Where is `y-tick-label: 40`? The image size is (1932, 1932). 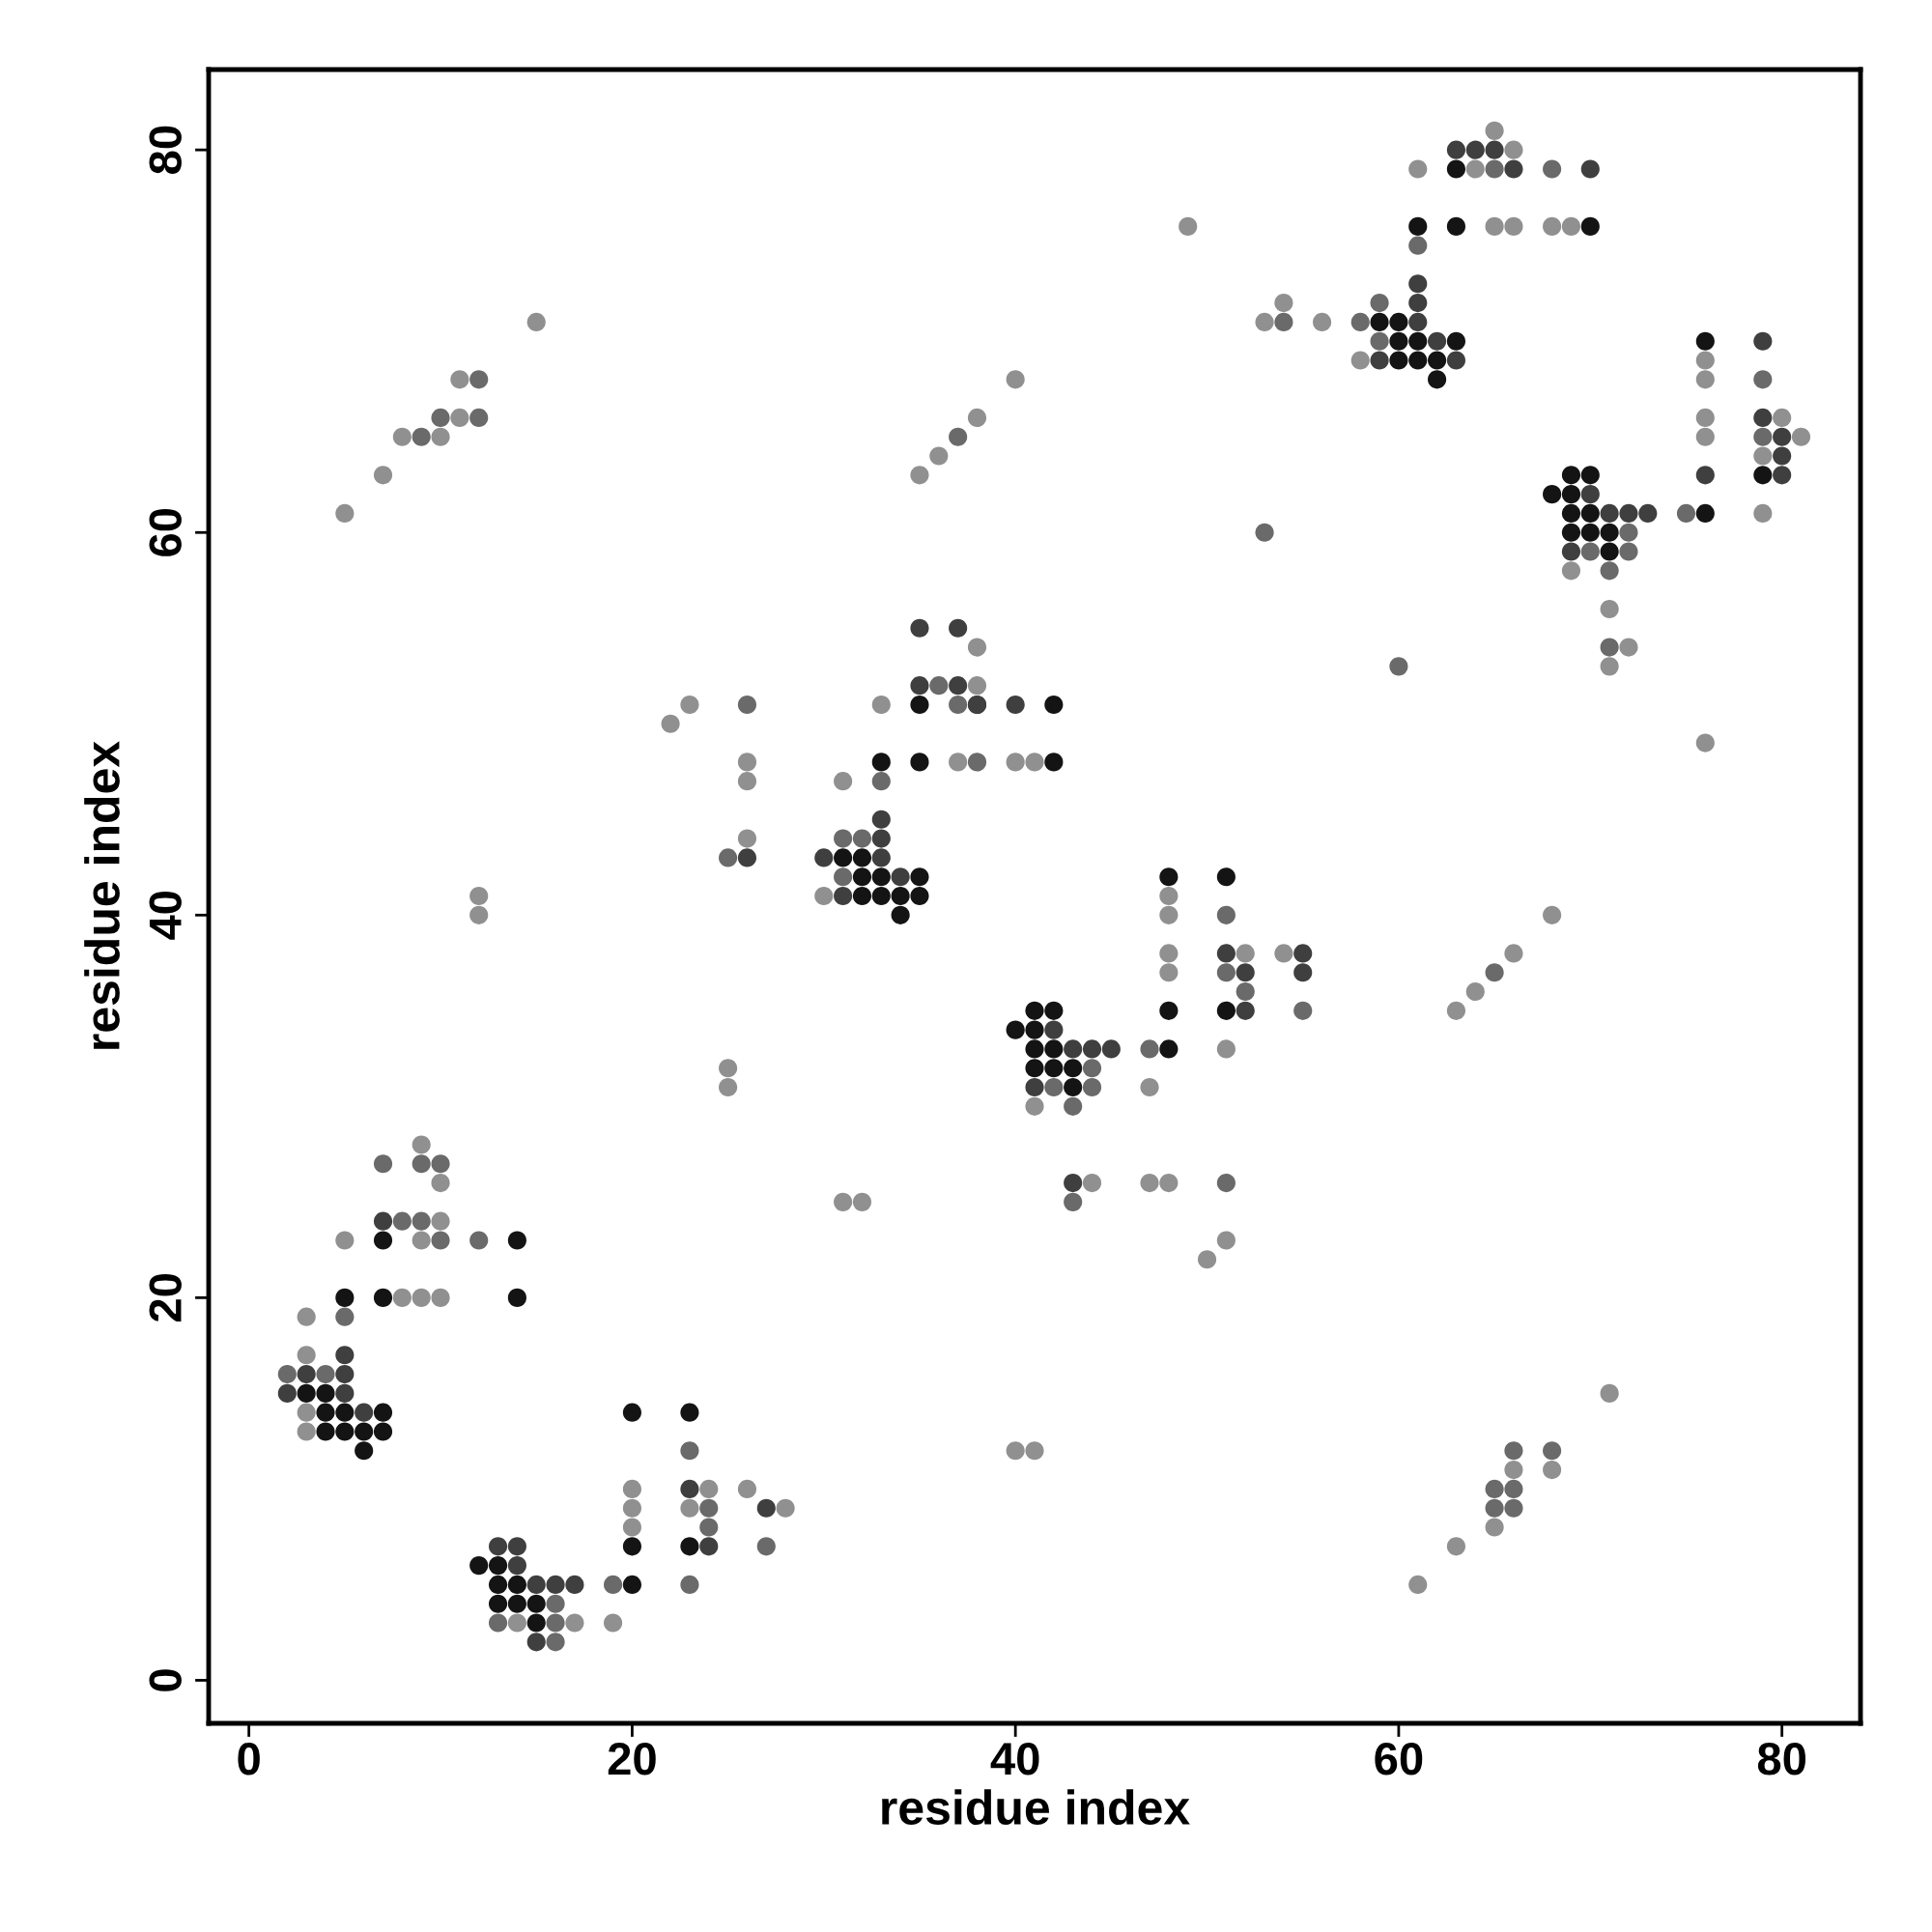
y-tick-label: 40 is located at coordinates (165, 915).